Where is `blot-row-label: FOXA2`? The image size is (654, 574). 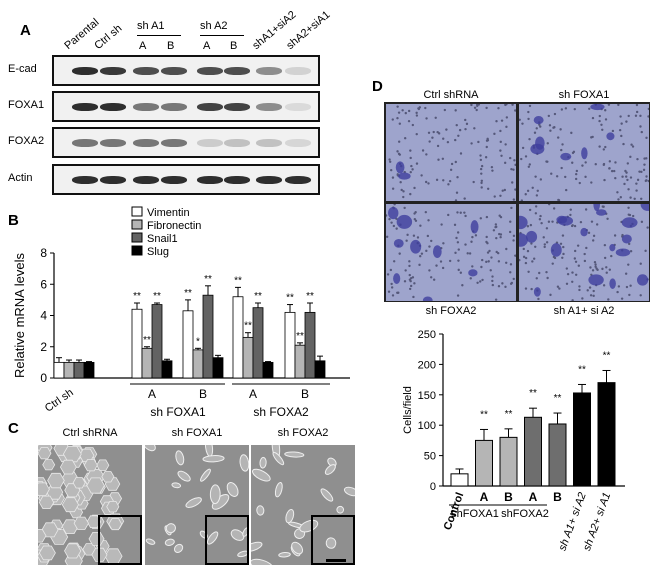
blot-row-label: FOXA2 is located at coordinates (26, 141).